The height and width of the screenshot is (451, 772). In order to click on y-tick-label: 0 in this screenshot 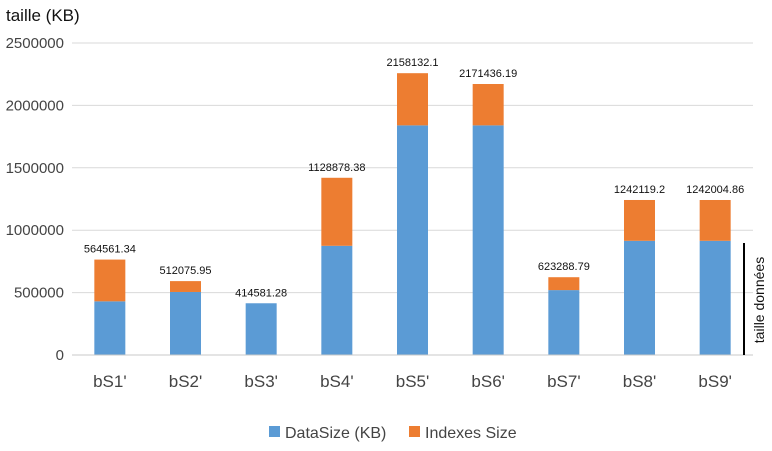, I will do `click(60, 355)`.